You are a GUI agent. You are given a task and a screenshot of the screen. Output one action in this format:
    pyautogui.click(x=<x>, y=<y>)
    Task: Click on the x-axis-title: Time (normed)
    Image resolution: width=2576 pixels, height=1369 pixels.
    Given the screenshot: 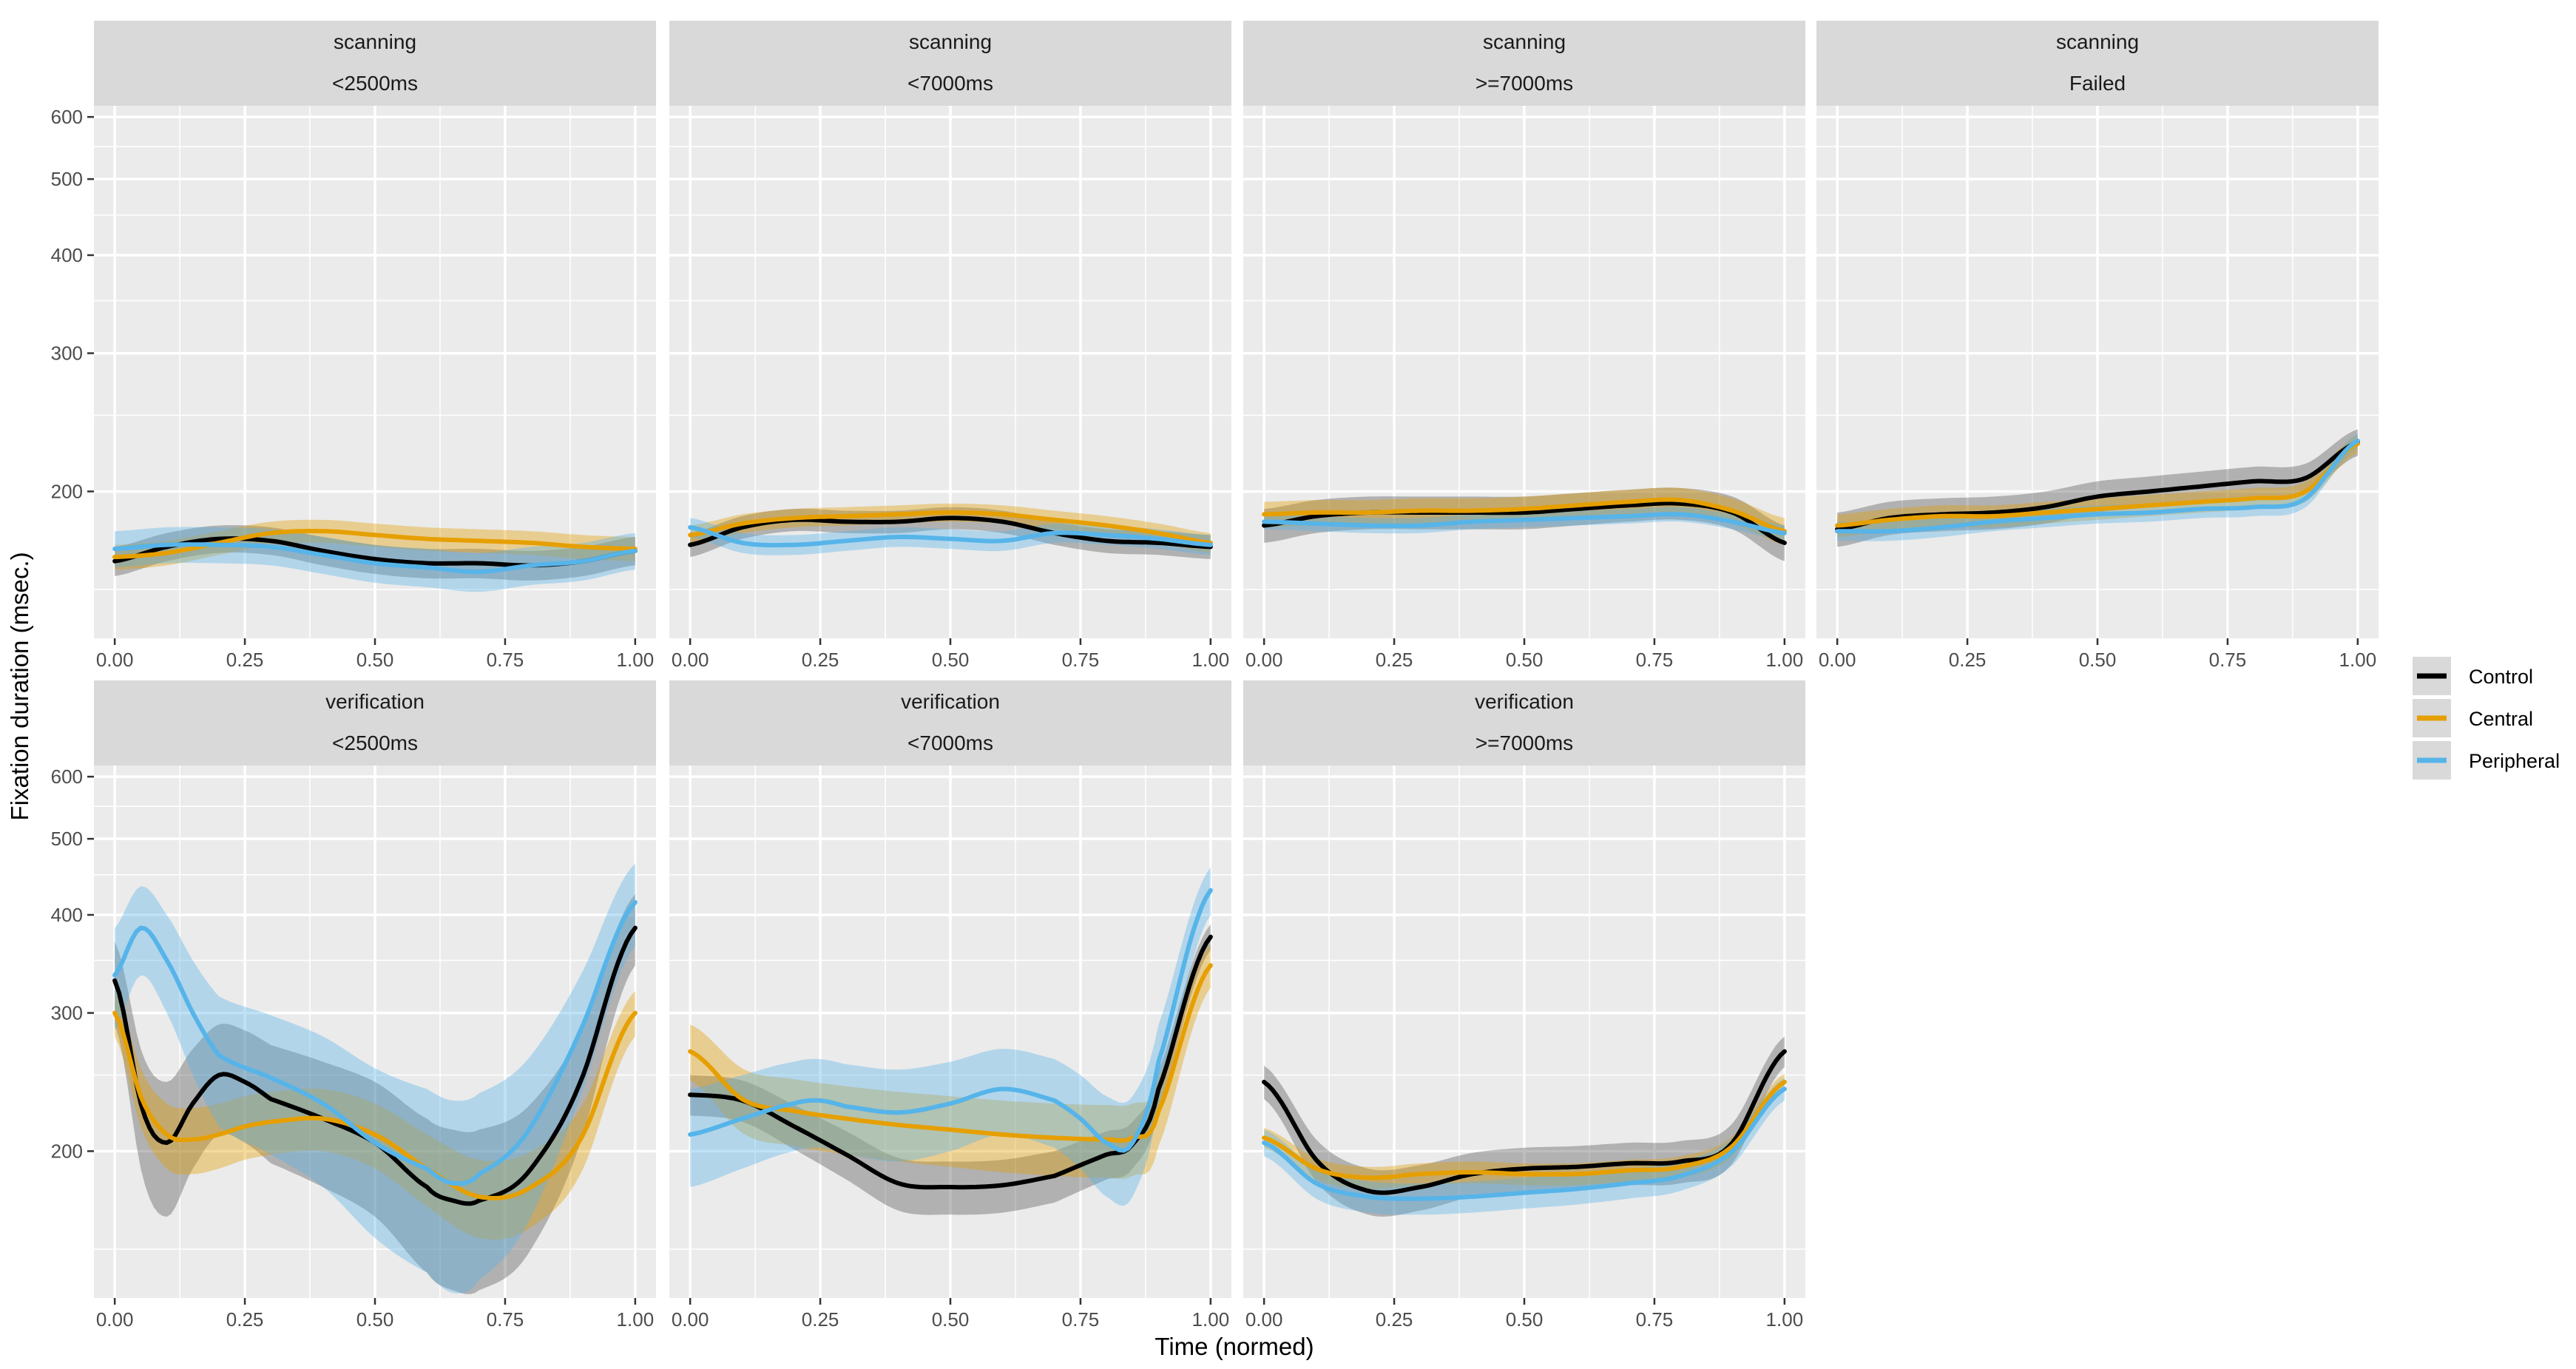 What is the action you would take?
    pyautogui.click(x=1234, y=1346)
    